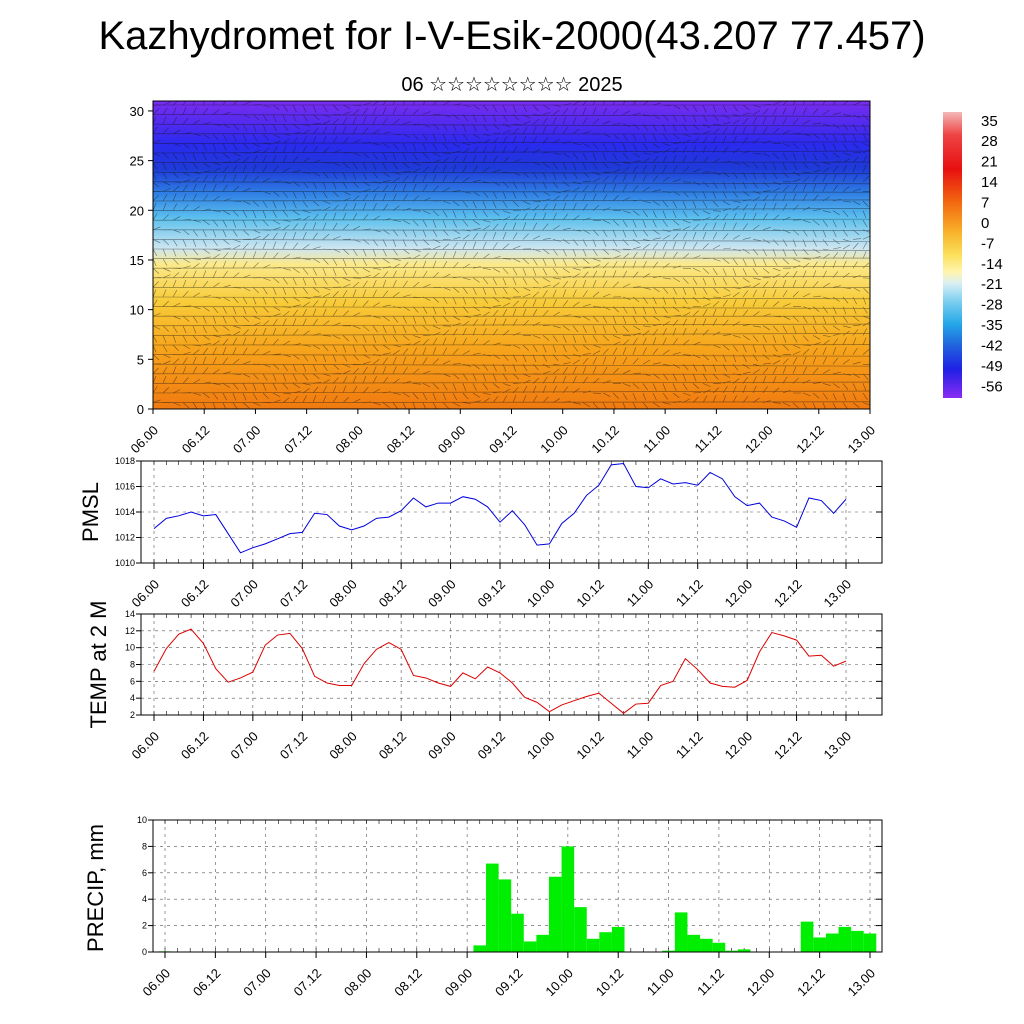 The height and width of the screenshot is (1024, 1024). What do you see at coordinates (298, 440) in the screenshot?
I see `heatmap-x-tick-label: 07.12` at bounding box center [298, 440].